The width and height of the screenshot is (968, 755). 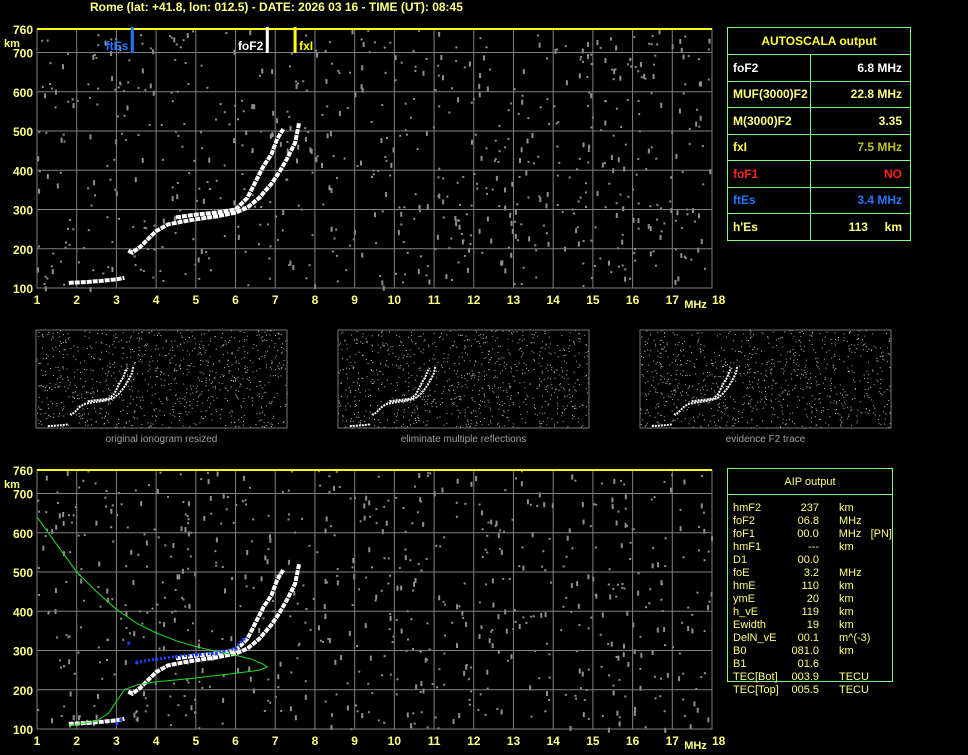 I want to click on aip-cell: TEC[Top], so click(x=756, y=690).